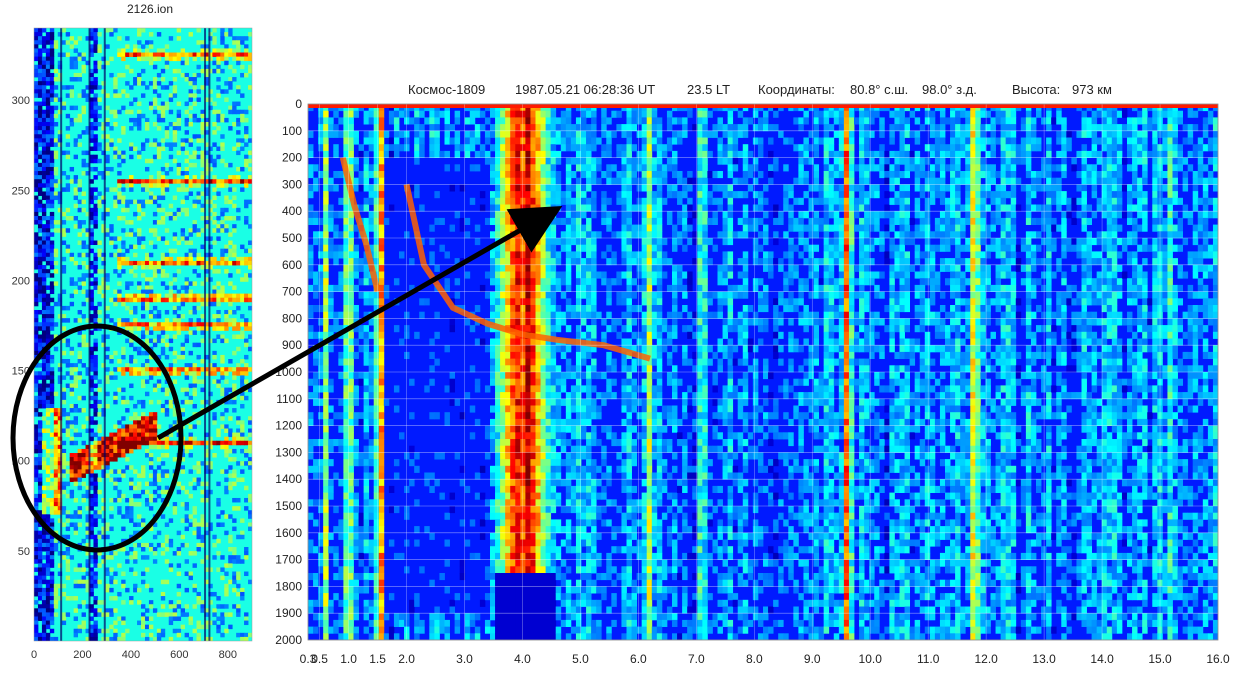  I want to click on main-y-tick-label: 600, so click(292, 265).